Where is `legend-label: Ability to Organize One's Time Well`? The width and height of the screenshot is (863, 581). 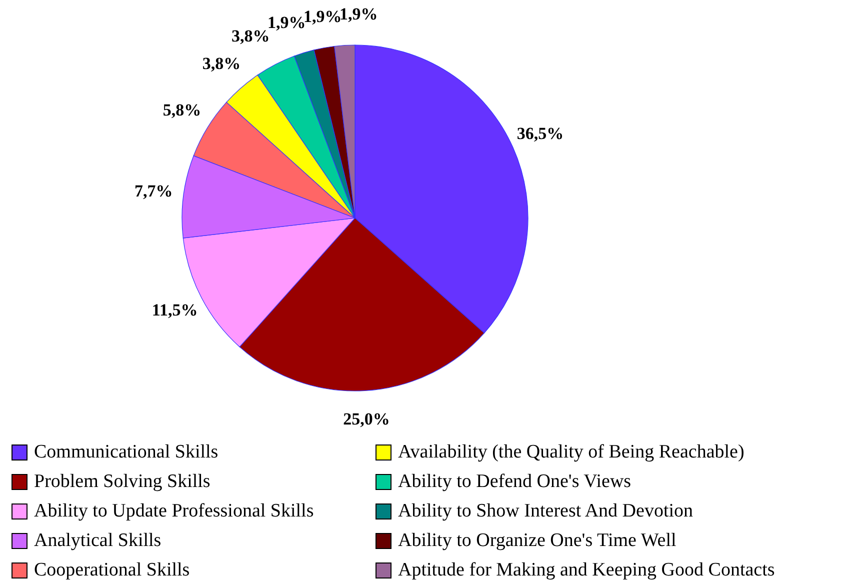 legend-label: Ability to Organize One's Time Well is located at coordinates (537, 540).